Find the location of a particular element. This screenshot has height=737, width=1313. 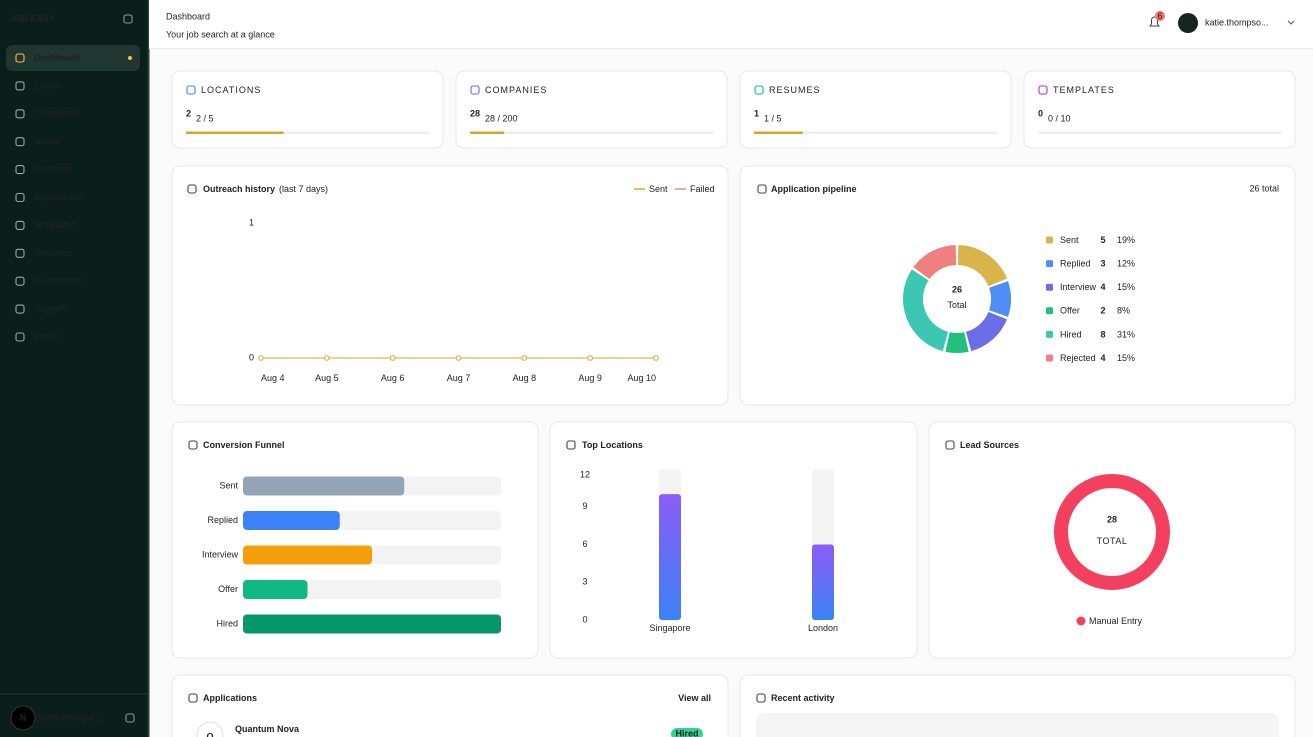

x-tick-label: London is located at coordinates (823, 628).